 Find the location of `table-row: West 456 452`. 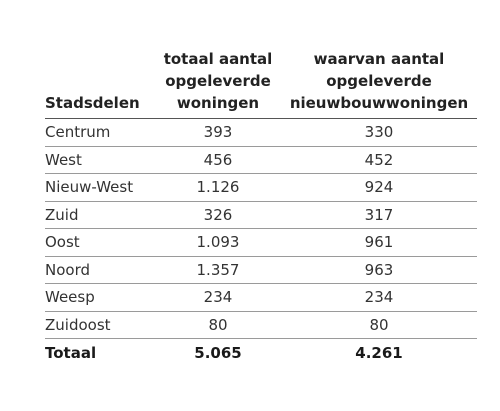

table-row: West 456 452 is located at coordinates (261, 160).